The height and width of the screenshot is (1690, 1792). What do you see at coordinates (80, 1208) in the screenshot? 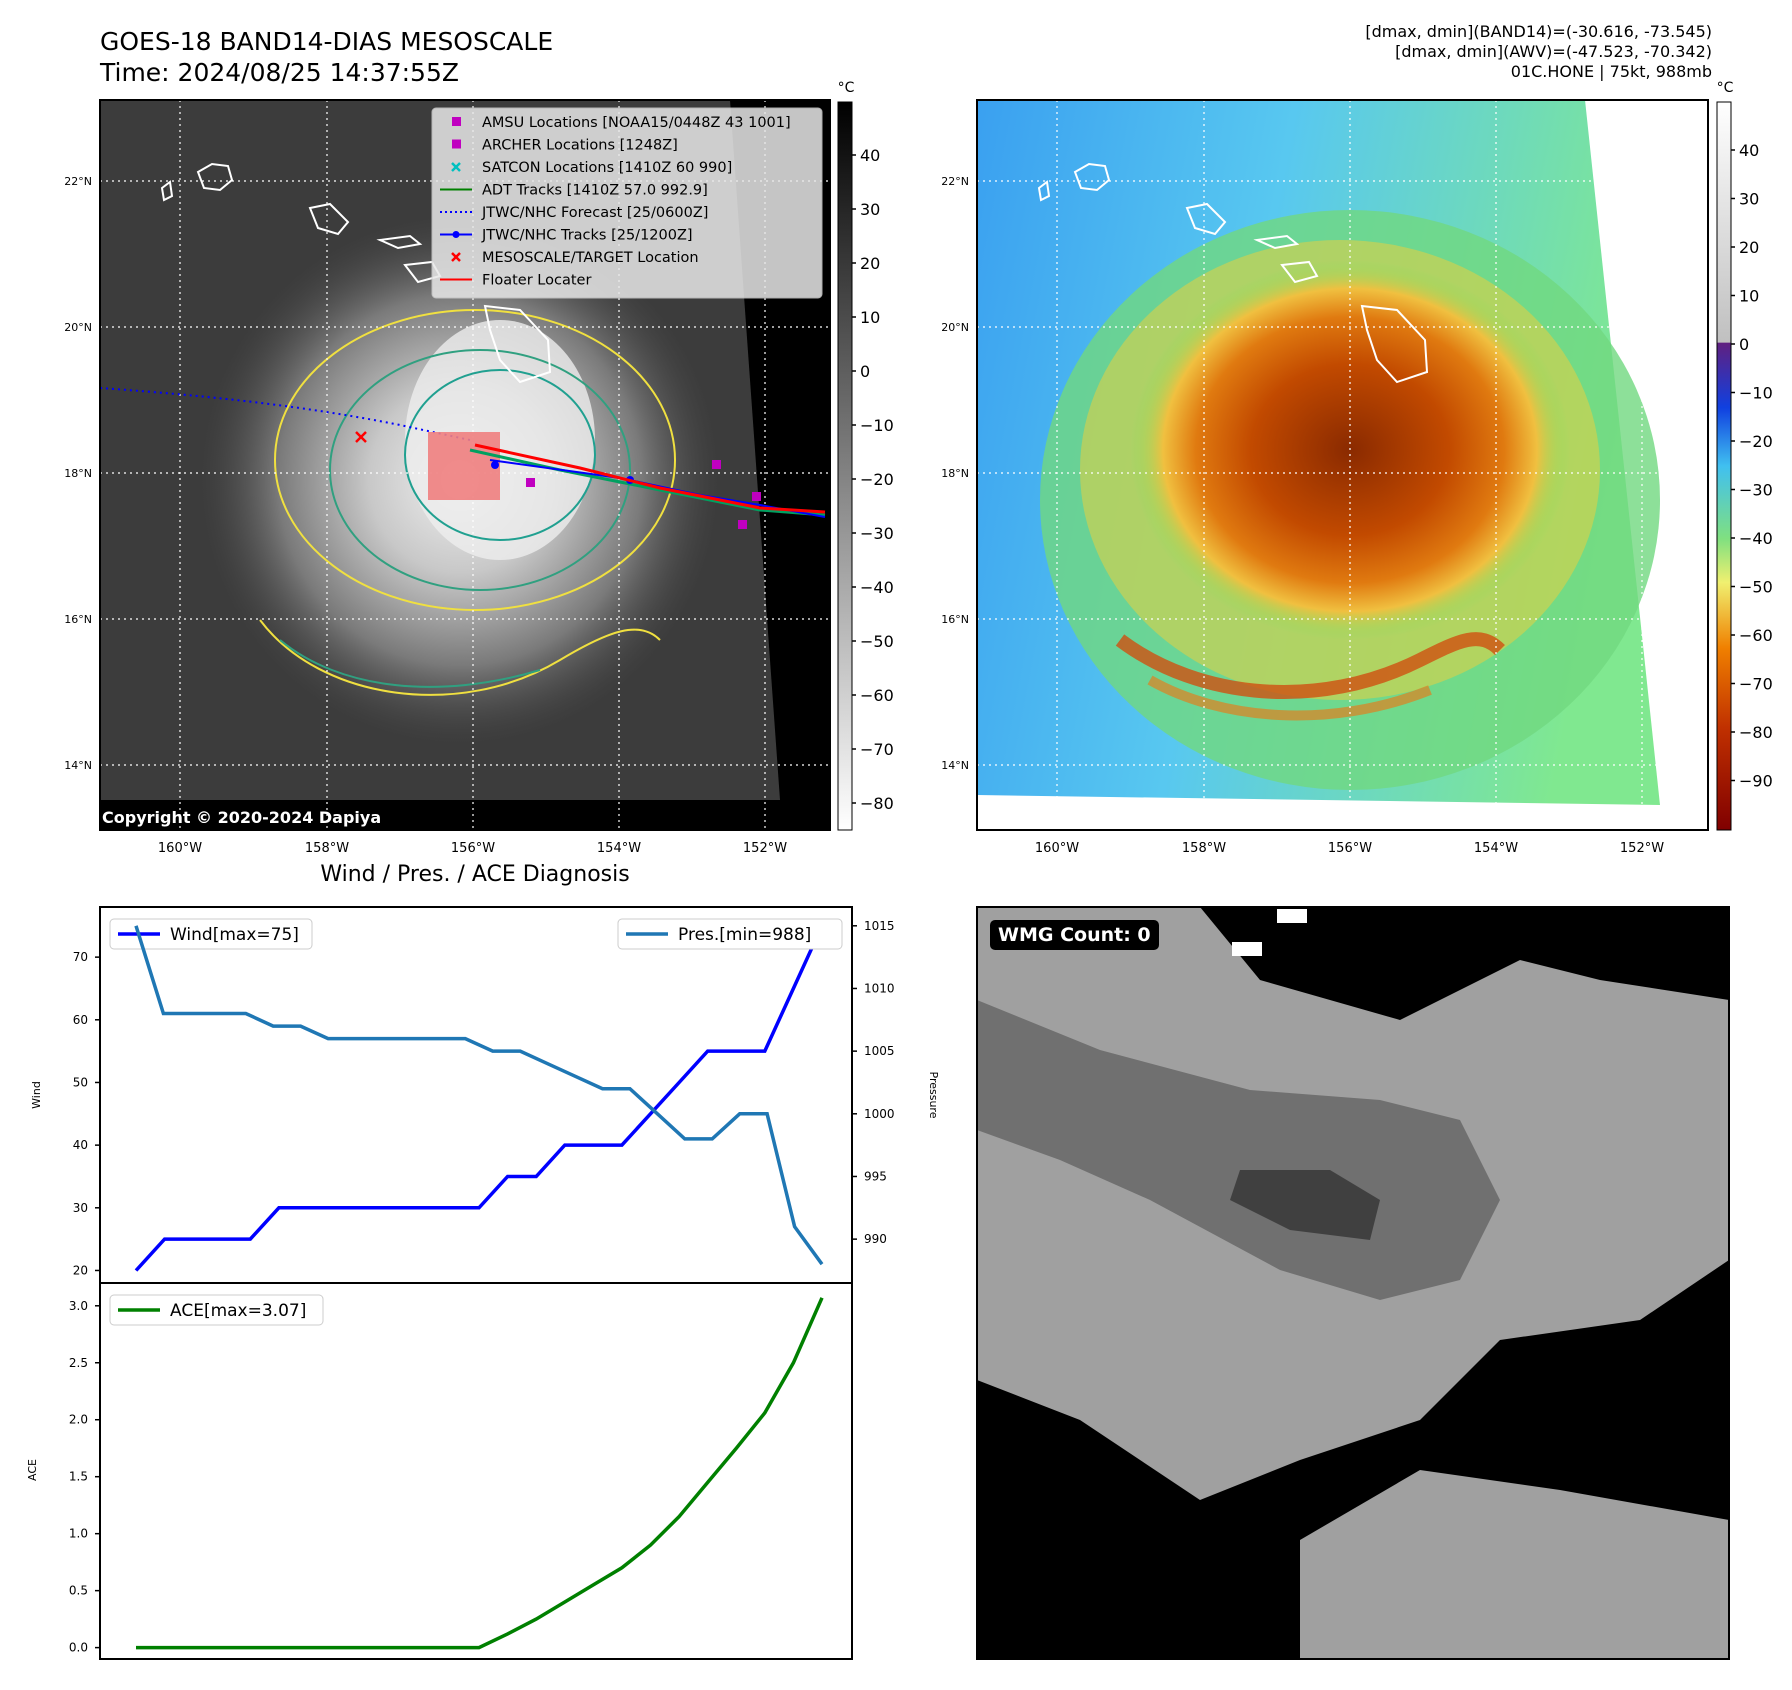
I see `axis-tick-label: 30` at bounding box center [80, 1208].